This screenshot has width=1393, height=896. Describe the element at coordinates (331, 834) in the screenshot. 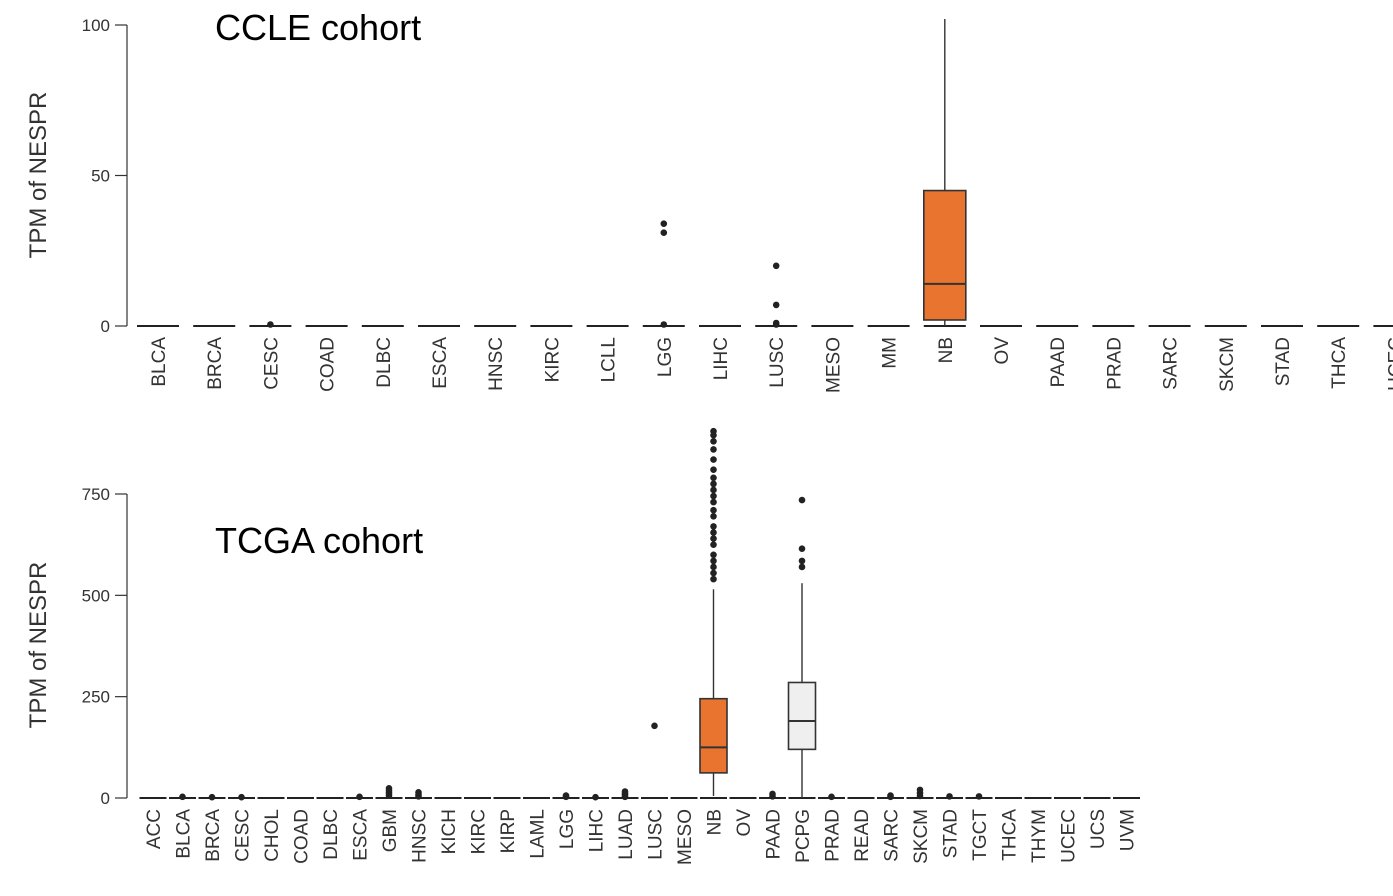

I see `tcga-x-tick-label: DLBC` at that location.